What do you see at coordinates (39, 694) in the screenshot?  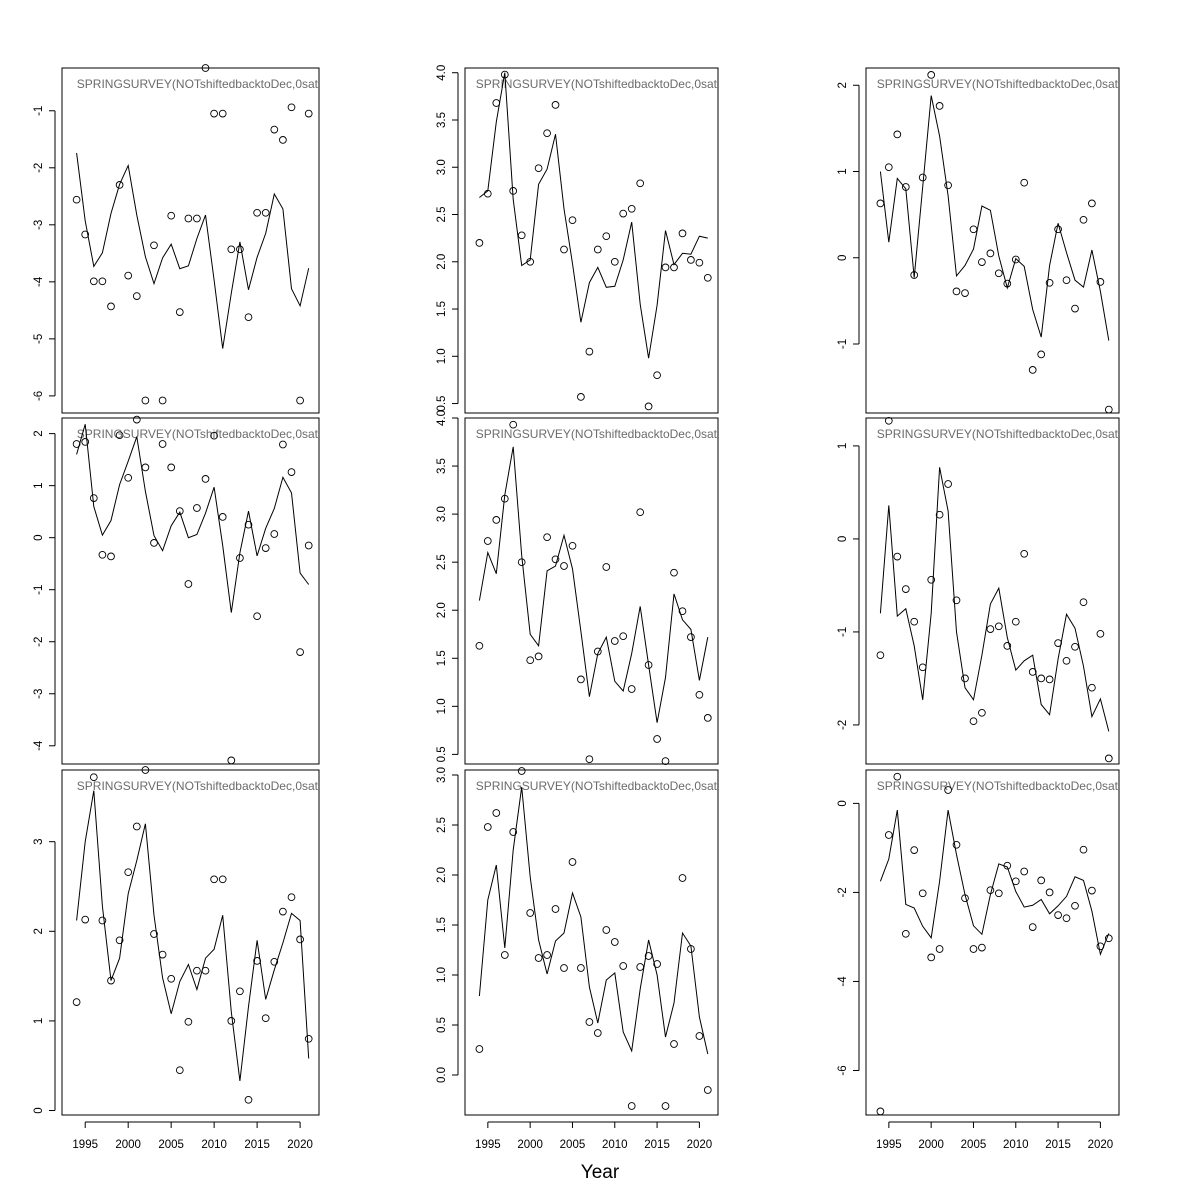 I see `y-tick-label: -3` at bounding box center [39, 694].